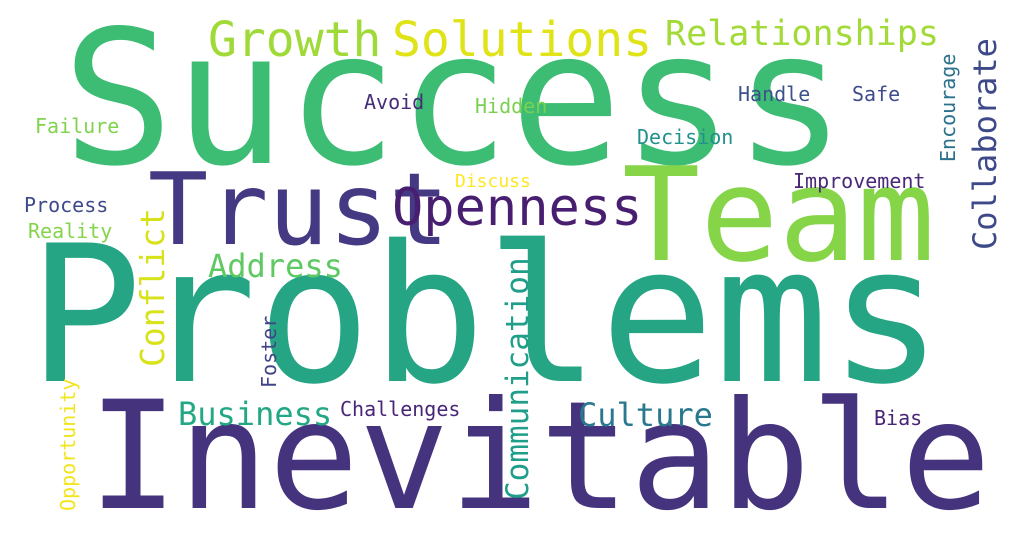 Image resolution: width=1031 pixels, height=536 pixels. What do you see at coordinates (68, 444) in the screenshot?
I see `word-opportunity: Opportunity` at bounding box center [68, 444].